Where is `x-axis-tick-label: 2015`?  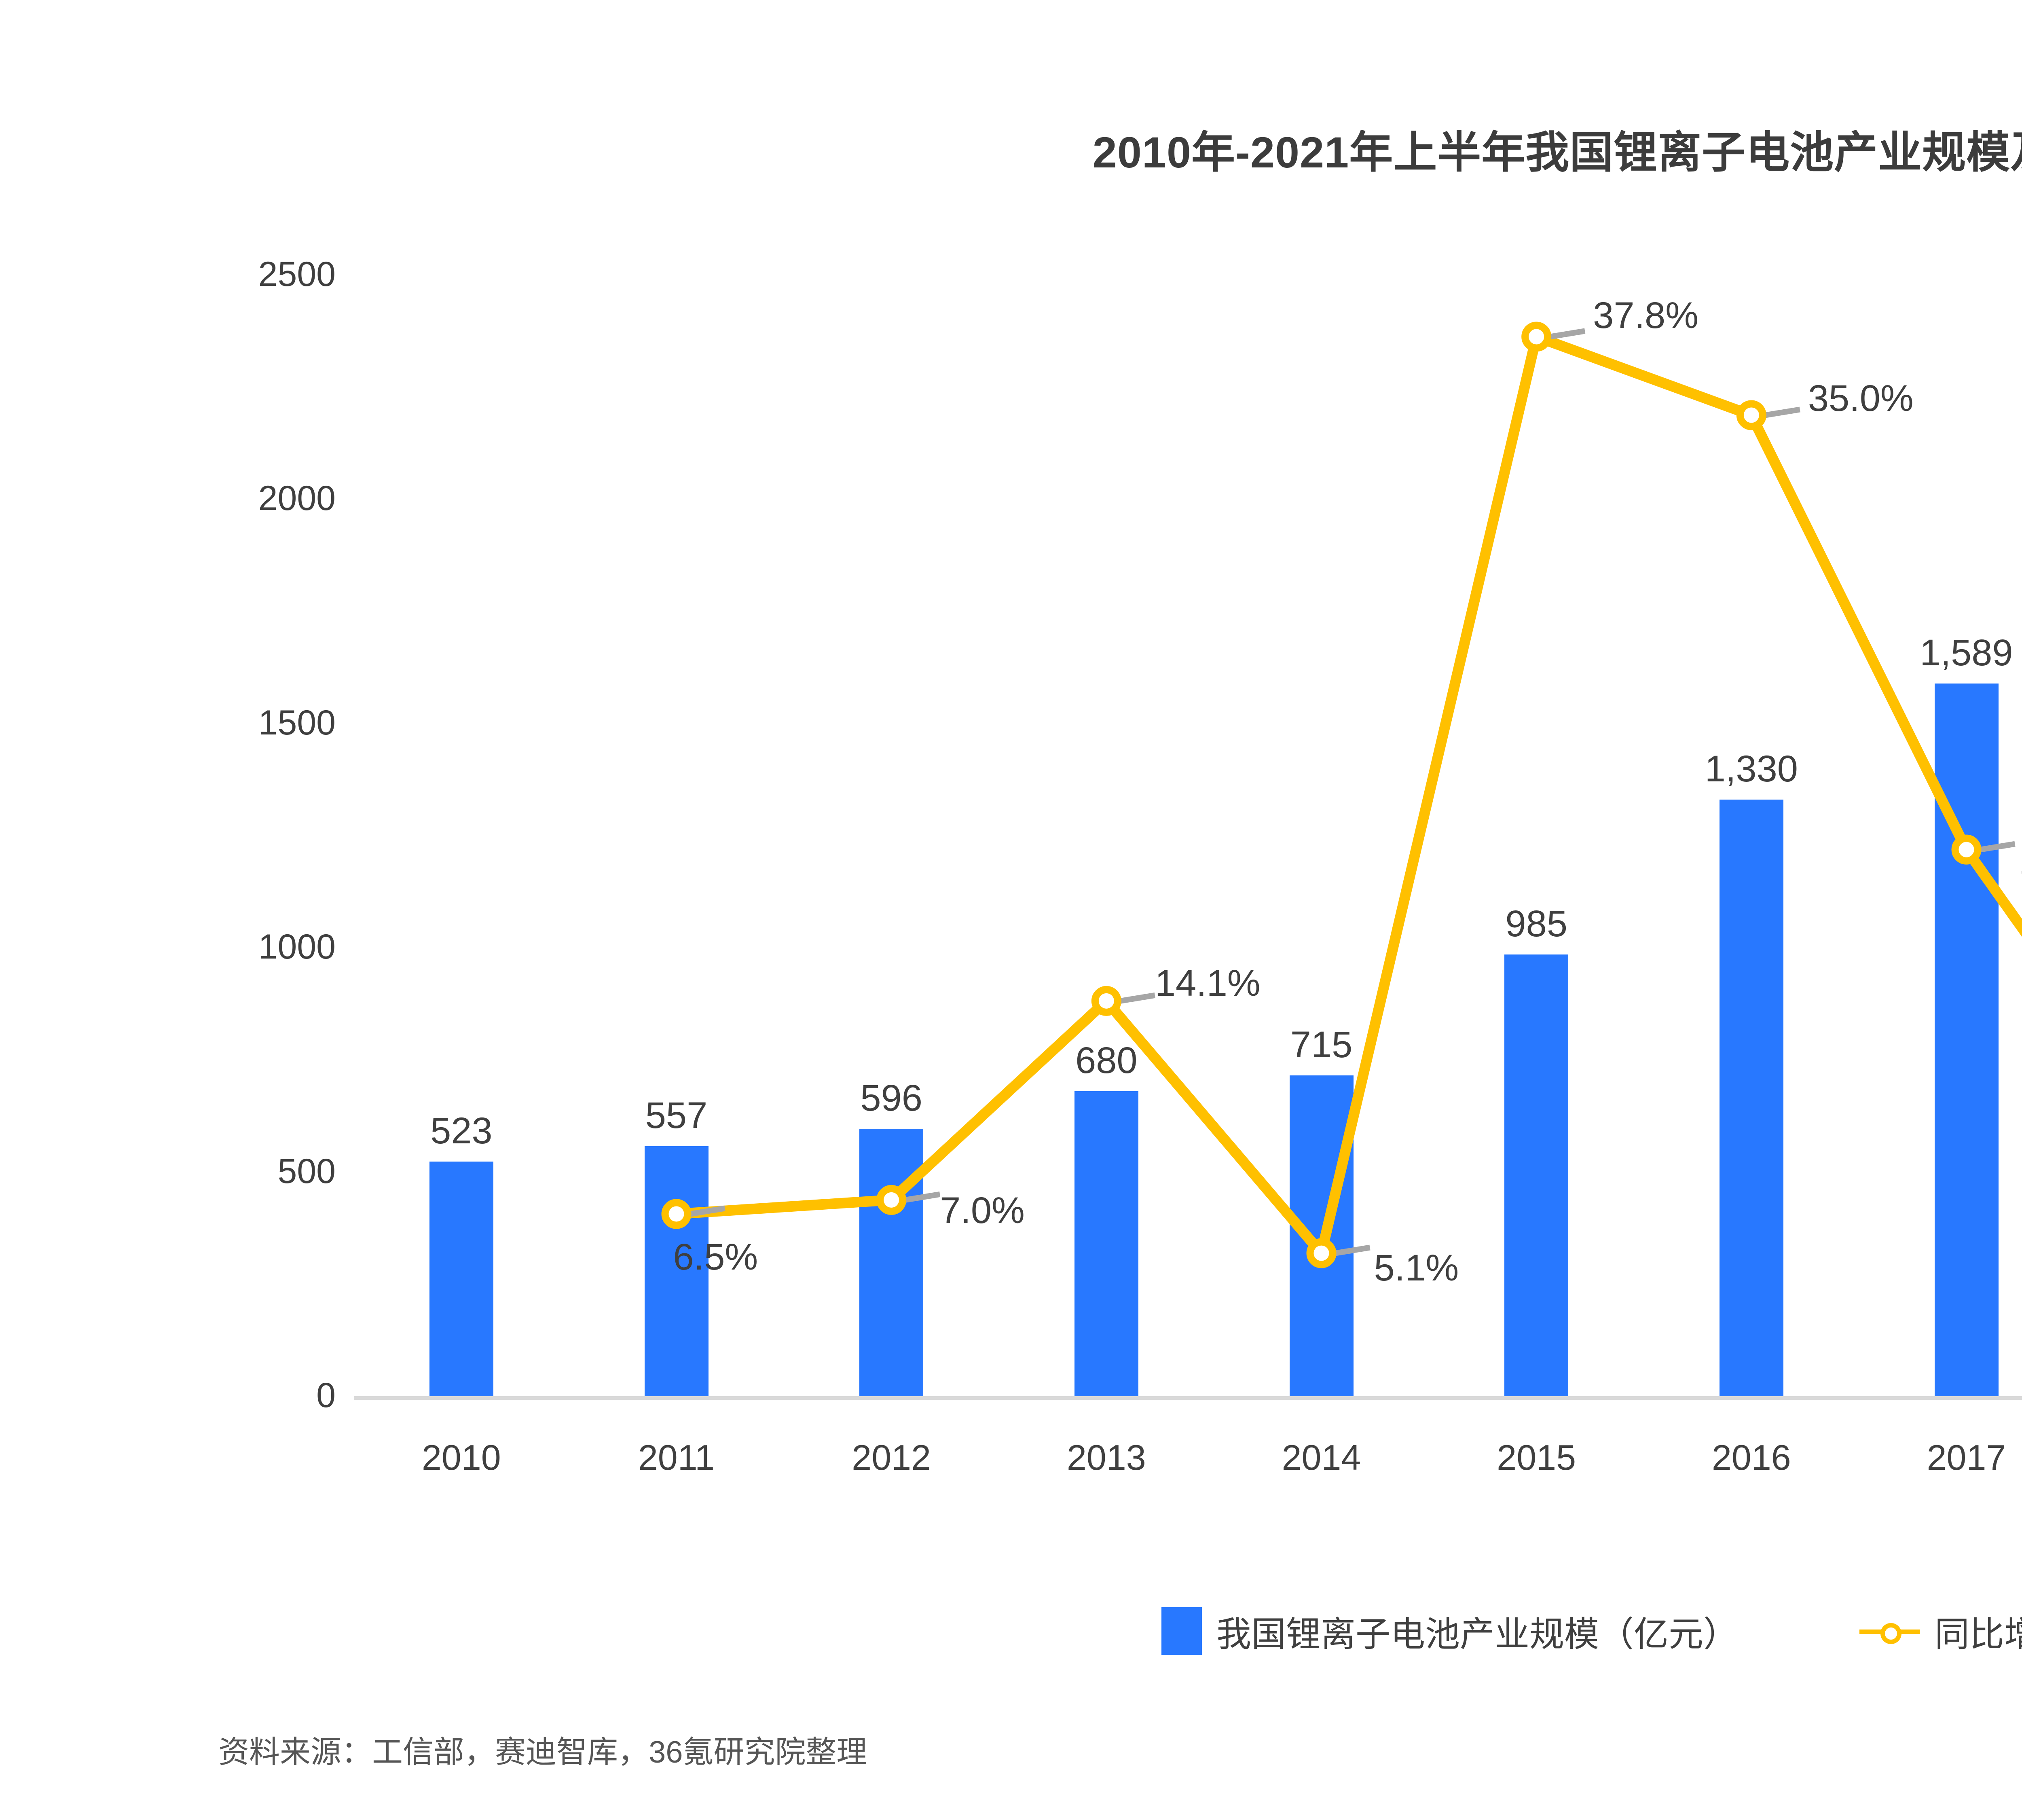 x-axis-tick-label: 2015 is located at coordinates (1536, 1457).